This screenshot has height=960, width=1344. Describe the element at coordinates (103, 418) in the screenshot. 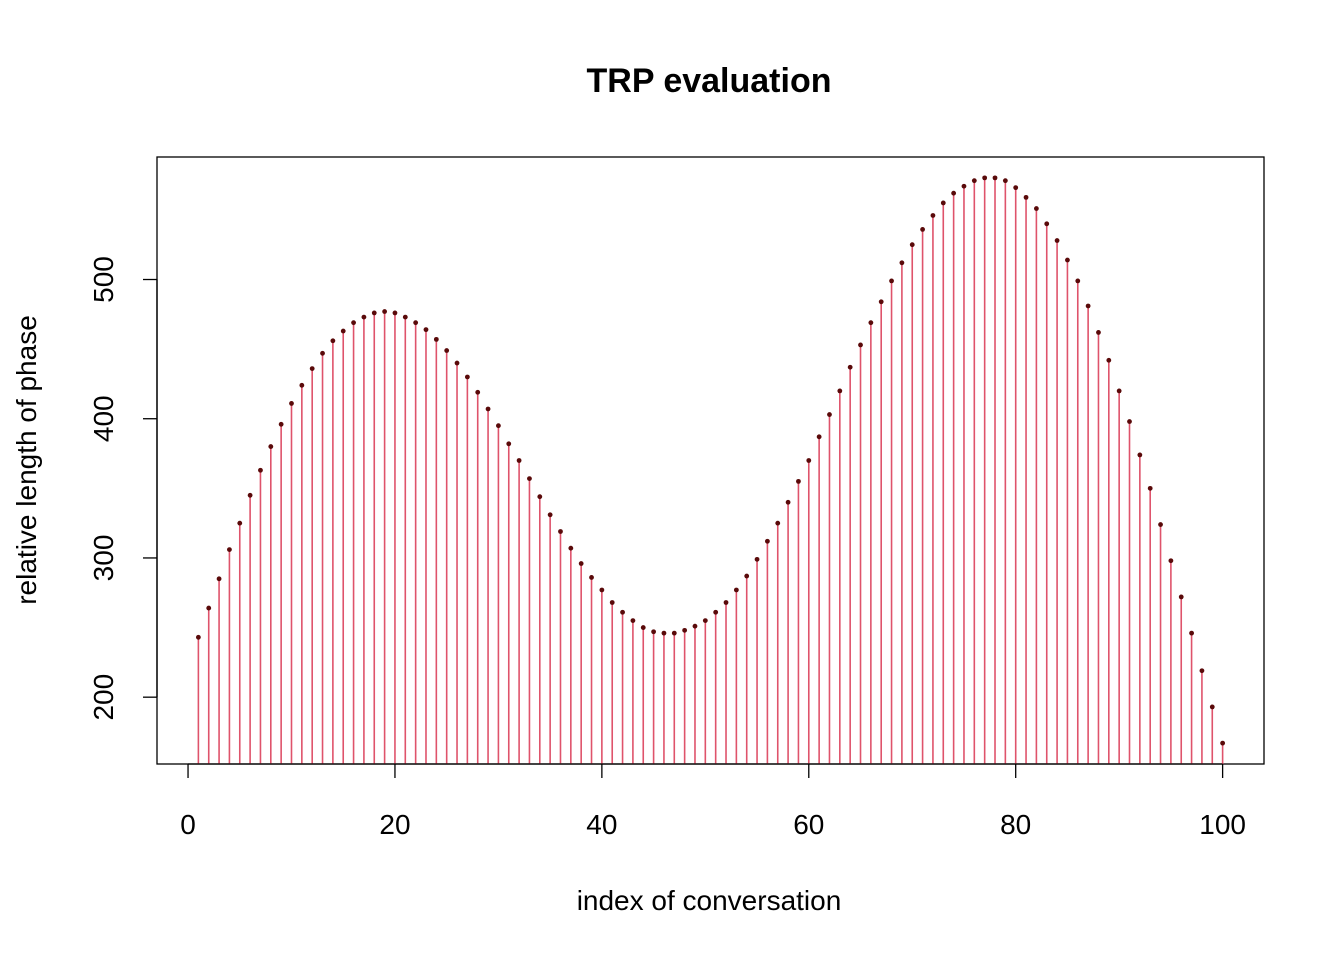

I see `y-tick-label: 400` at that location.